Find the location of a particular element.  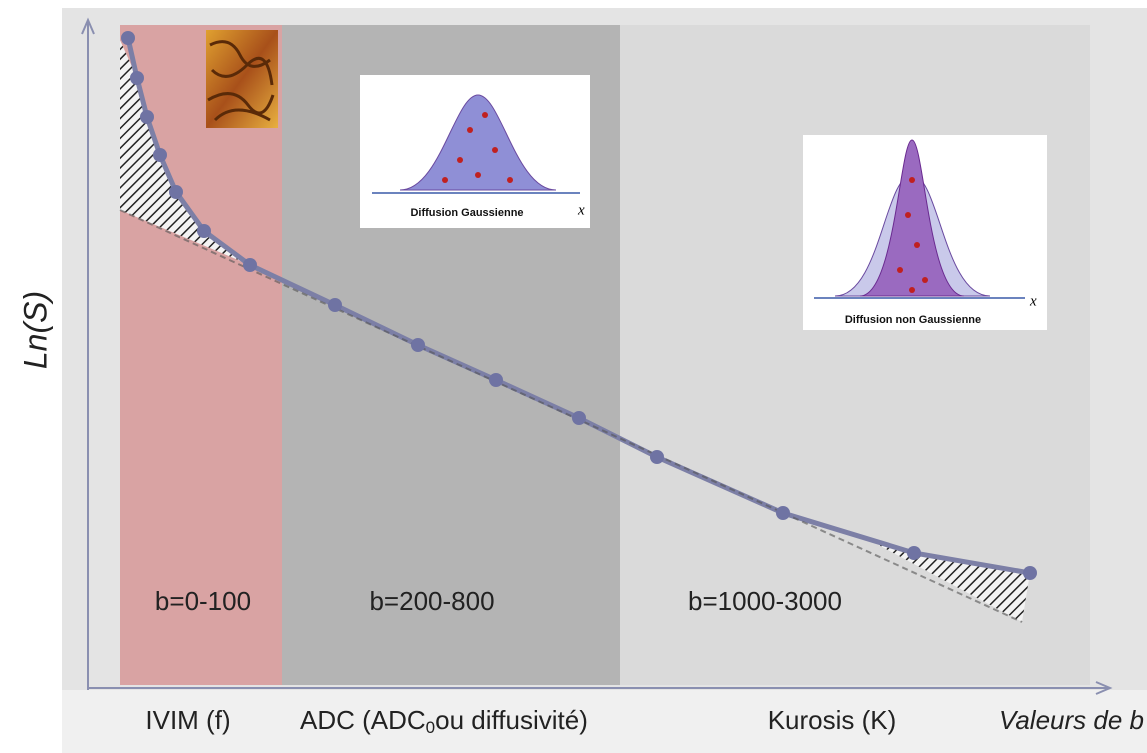

non-gaussian-curve is located at coordinates (912, 218).